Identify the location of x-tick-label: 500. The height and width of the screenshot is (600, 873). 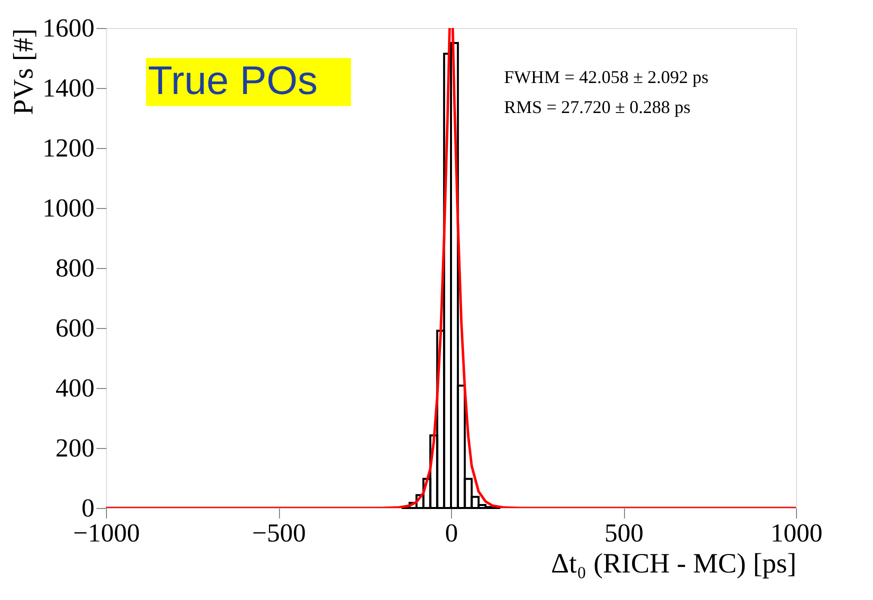
(624, 533).